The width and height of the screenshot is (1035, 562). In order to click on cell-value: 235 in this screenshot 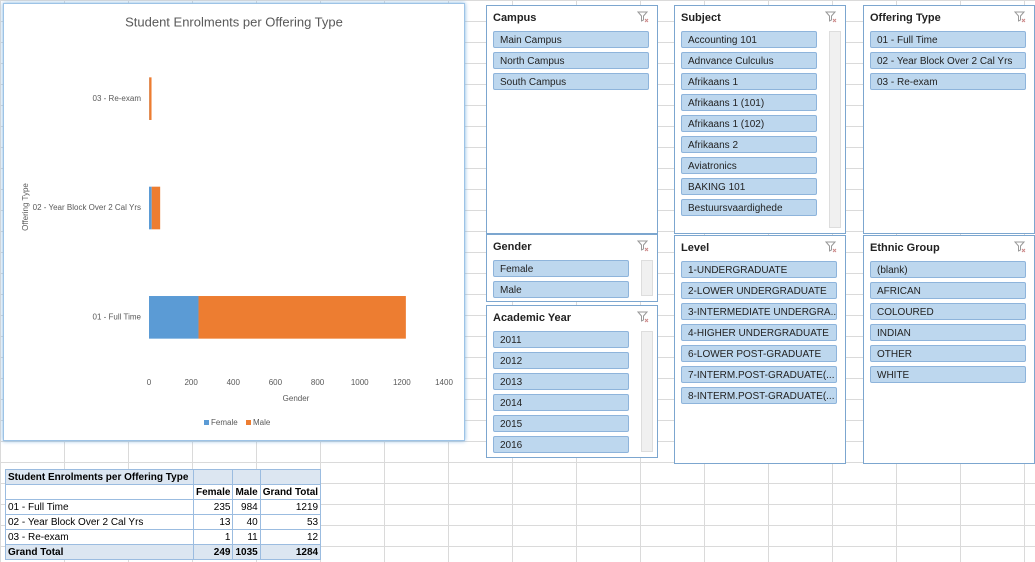, I will do `click(213, 507)`.